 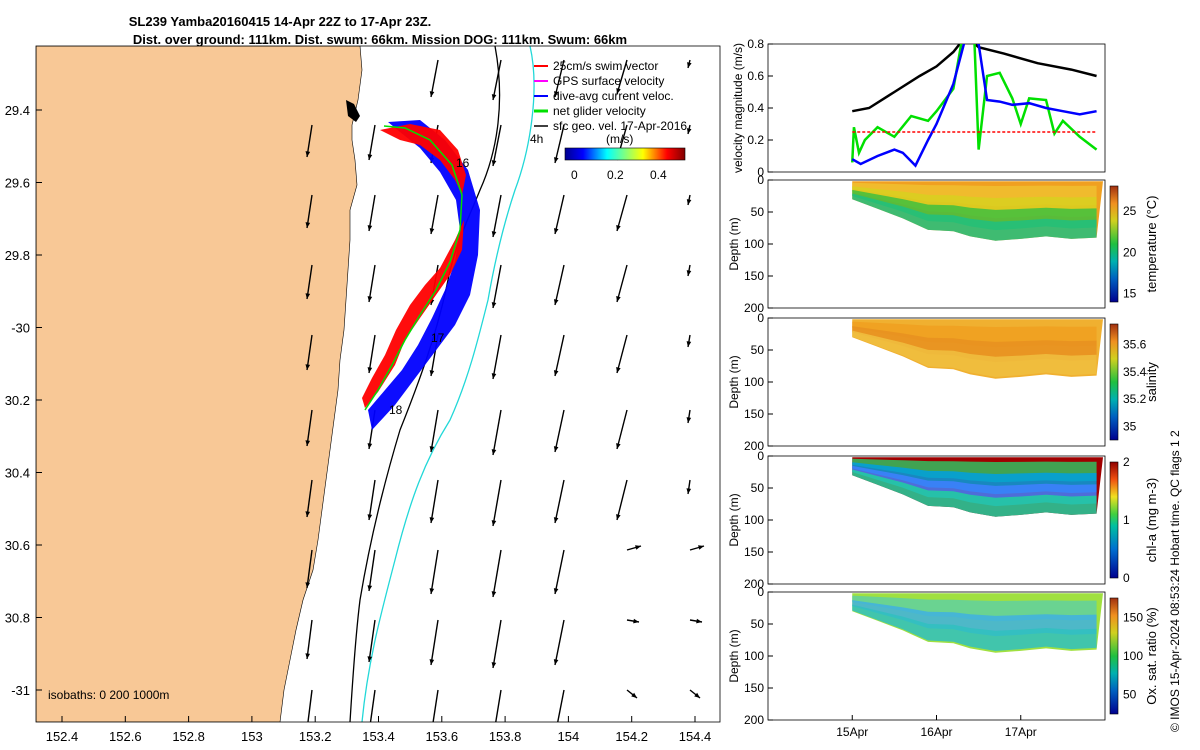 What do you see at coordinates (17, 400) in the screenshot?
I see `lat-tick-label: 30.2` at bounding box center [17, 400].